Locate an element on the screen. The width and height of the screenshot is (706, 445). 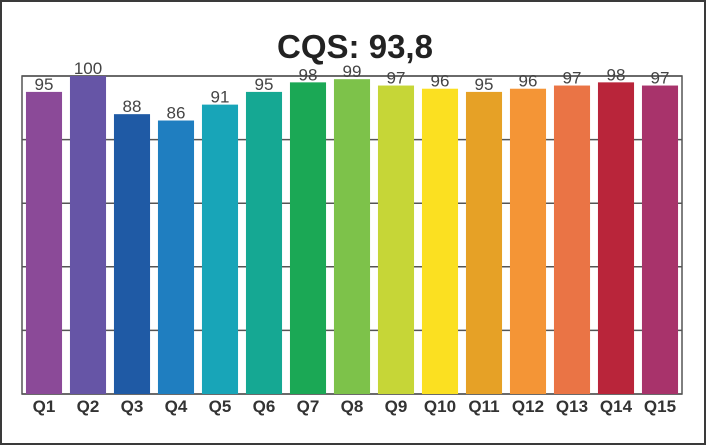
bar-q14 is located at coordinates (616, 238).